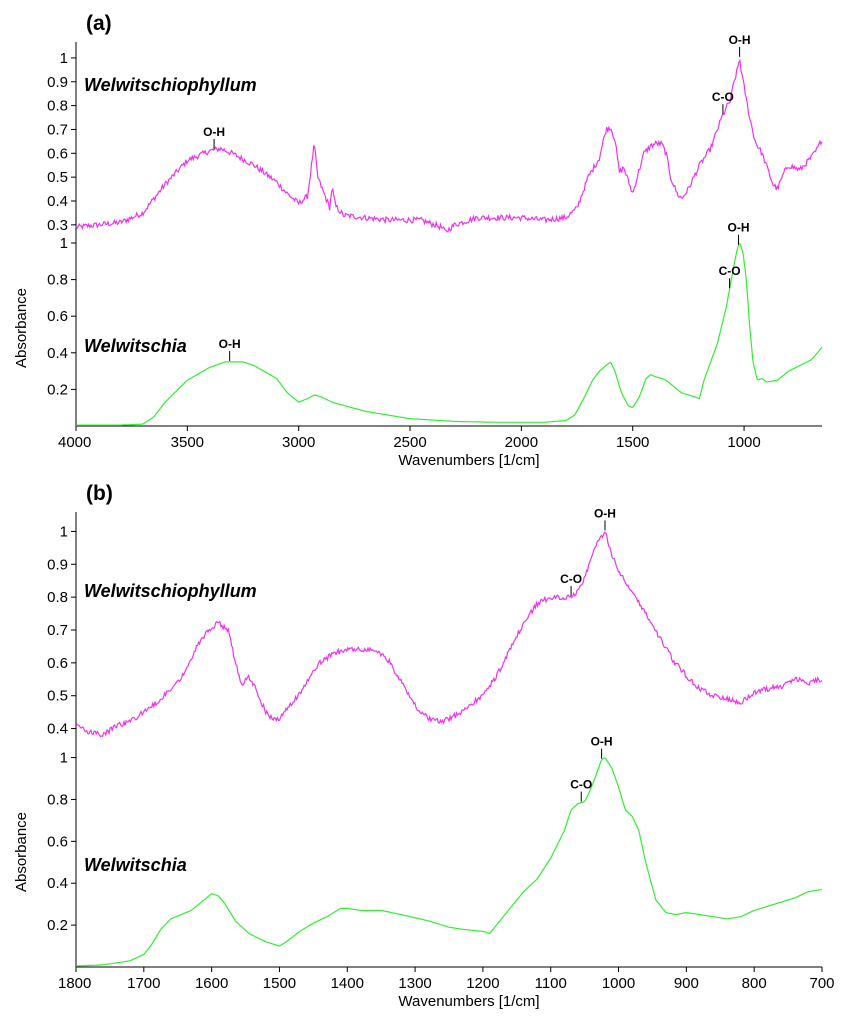 Image resolution: width=841 pixels, height=1017 pixels. Describe the element at coordinates (409, 442) in the screenshot. I see `x-tick-label: 2500` at that location.